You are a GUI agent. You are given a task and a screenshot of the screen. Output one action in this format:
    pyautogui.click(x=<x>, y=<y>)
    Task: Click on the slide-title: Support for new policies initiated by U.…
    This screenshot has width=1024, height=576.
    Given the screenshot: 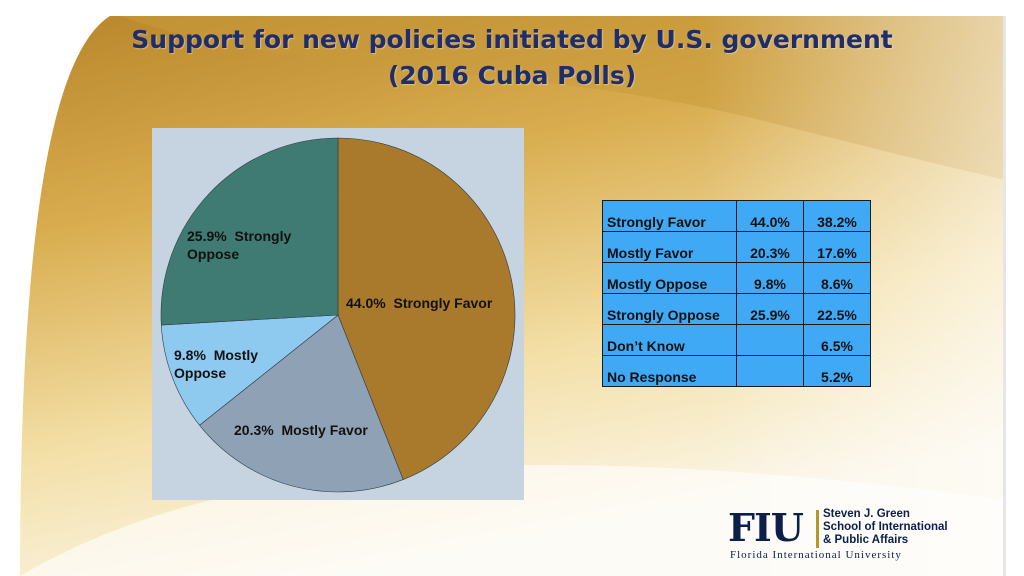 What is the action you would take?
    pyautogui.click(x=512, y=58)
    